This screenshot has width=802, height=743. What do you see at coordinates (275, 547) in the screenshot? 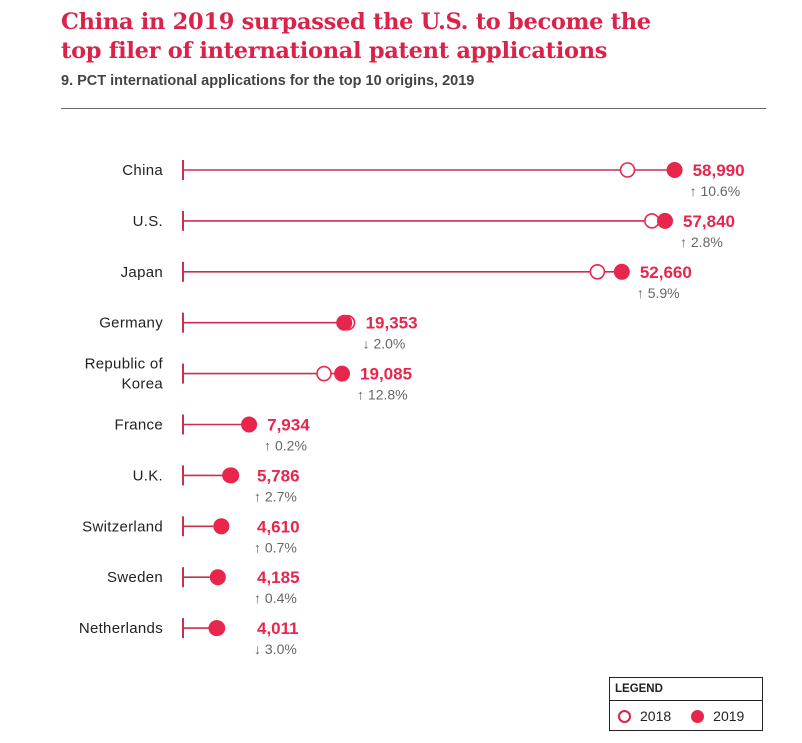
I see `growth-label: ↑ 0.7%` at bounding box center [275, 547].